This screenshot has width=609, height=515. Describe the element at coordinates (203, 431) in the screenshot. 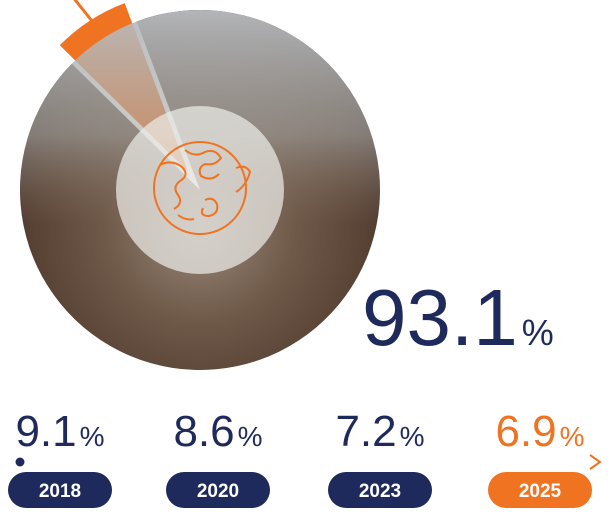

I see `timeline-number: 8.6` at that location.